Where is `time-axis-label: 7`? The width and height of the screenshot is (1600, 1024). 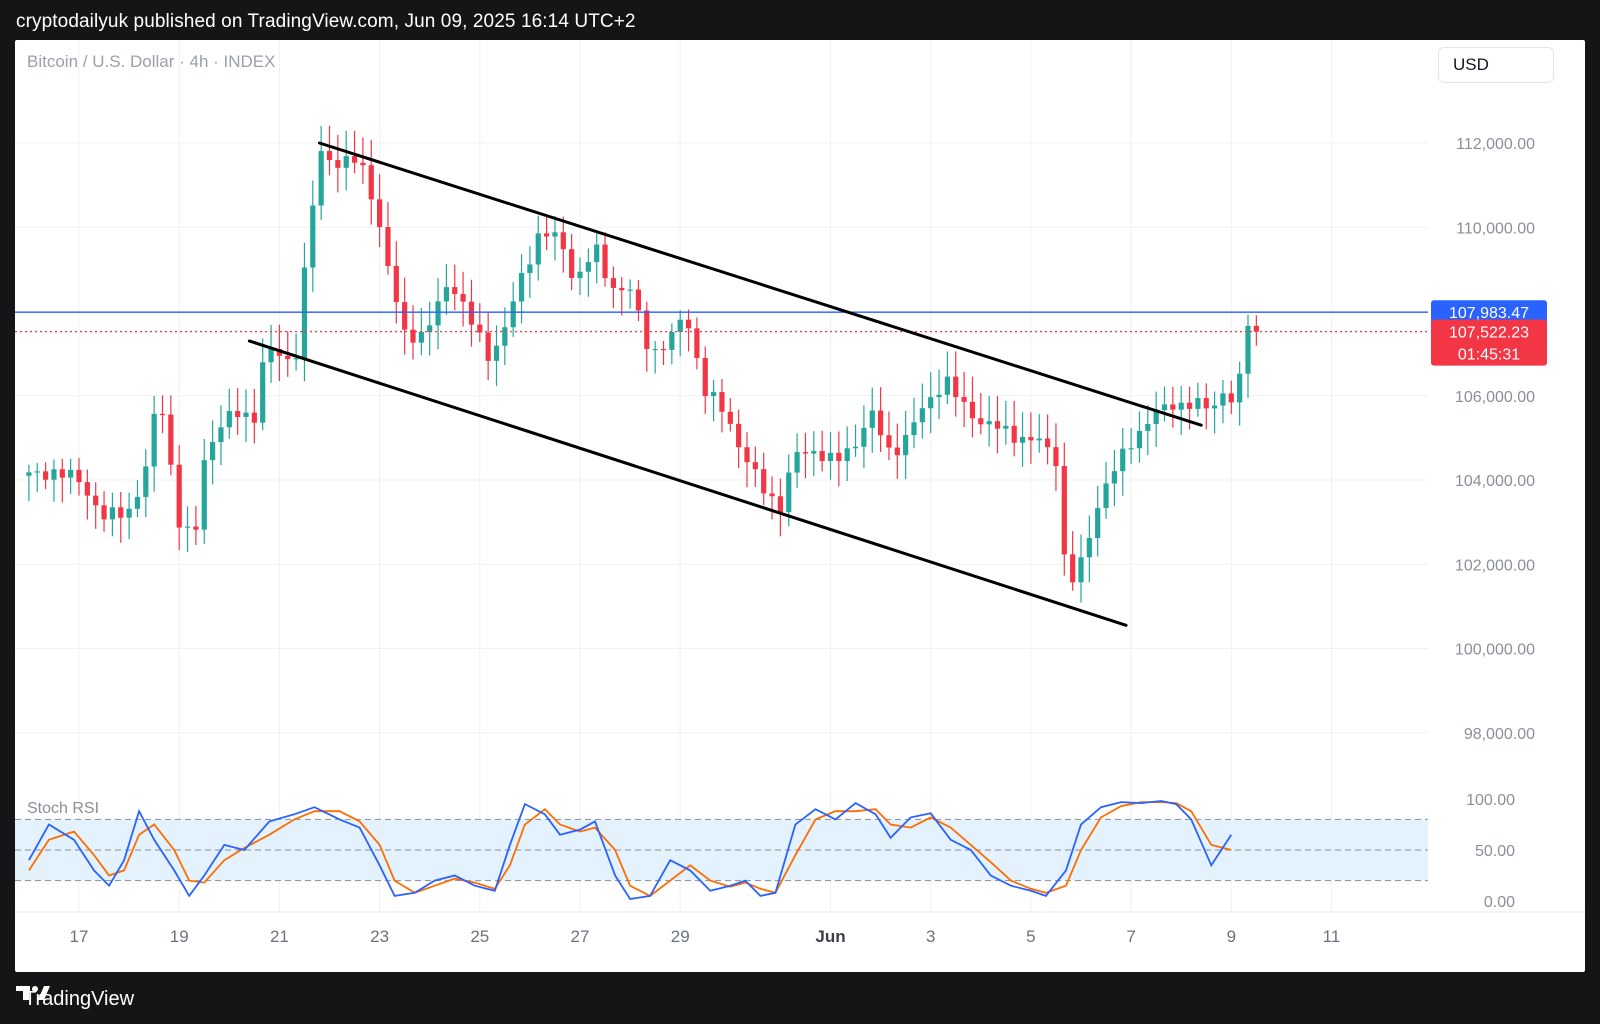
time-axis-label: 7 is located at coordinates (1130, 936).